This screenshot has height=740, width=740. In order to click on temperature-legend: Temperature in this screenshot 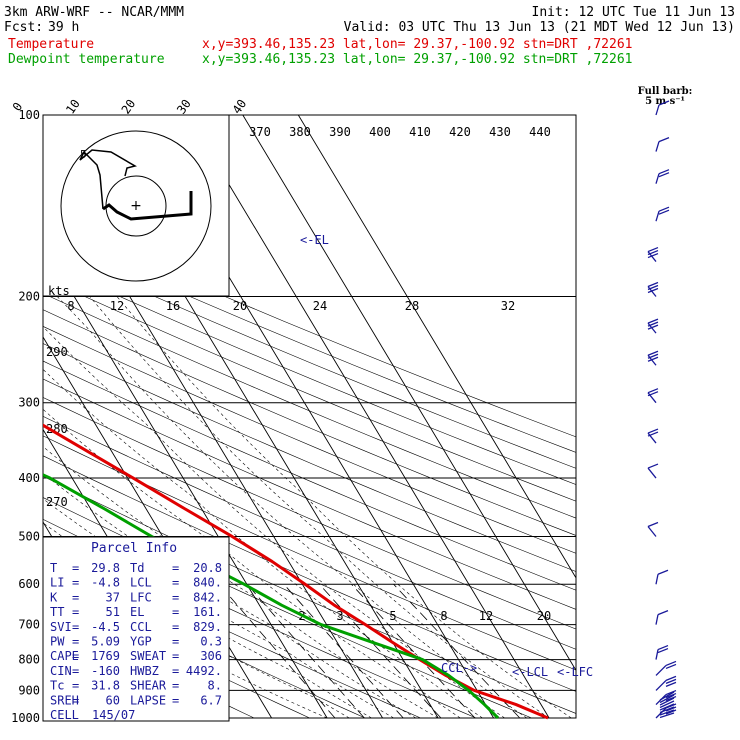, I will do `click(51, 44)`.